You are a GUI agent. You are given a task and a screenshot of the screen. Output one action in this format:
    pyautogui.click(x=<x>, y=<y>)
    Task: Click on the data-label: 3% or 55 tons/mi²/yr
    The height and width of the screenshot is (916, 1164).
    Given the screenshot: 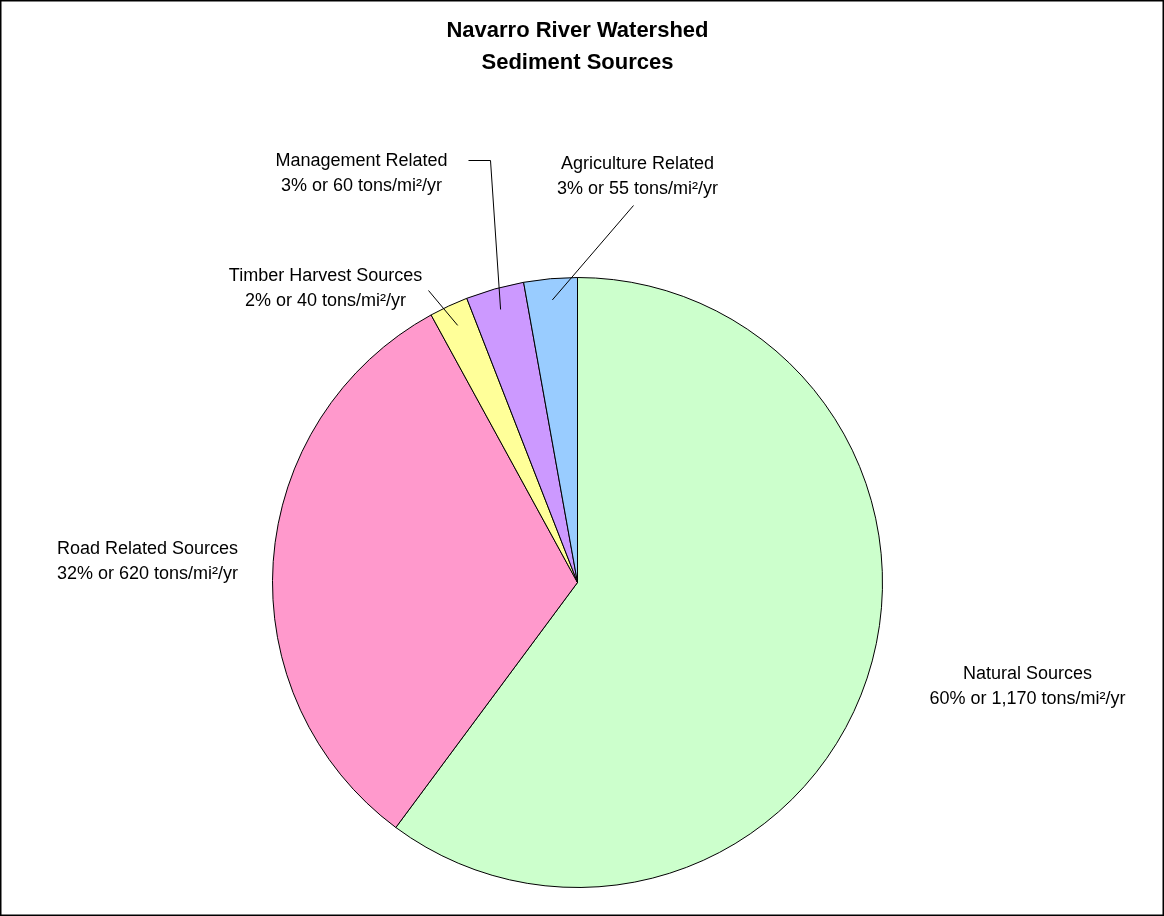 What is the action you would take?
    pyautogui.click(x=637, y=188)
    